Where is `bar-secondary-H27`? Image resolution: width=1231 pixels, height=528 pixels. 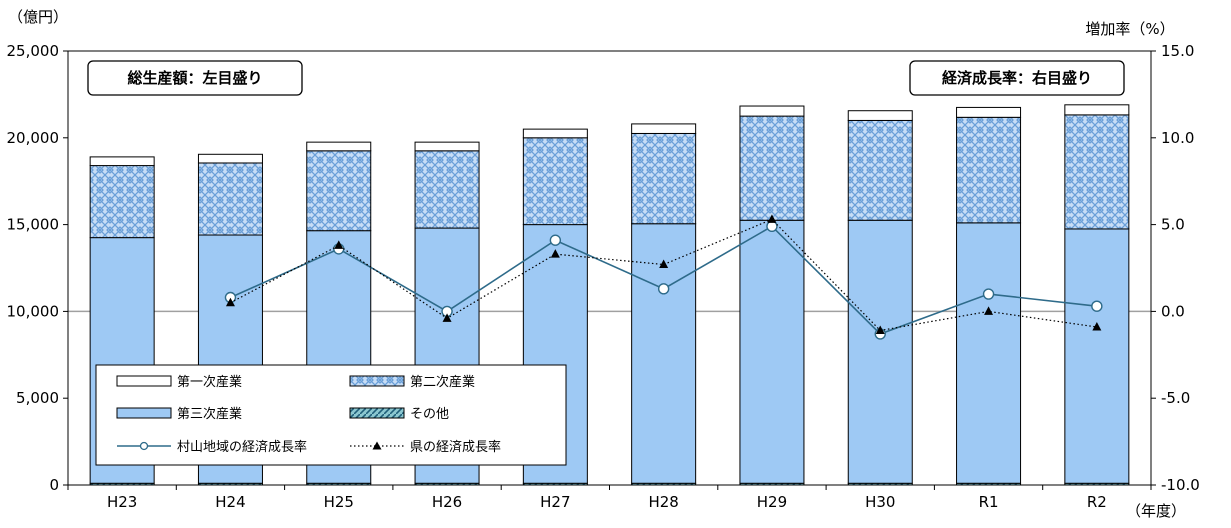
bar-secondary-H27 is located at coordinates (555, 181).